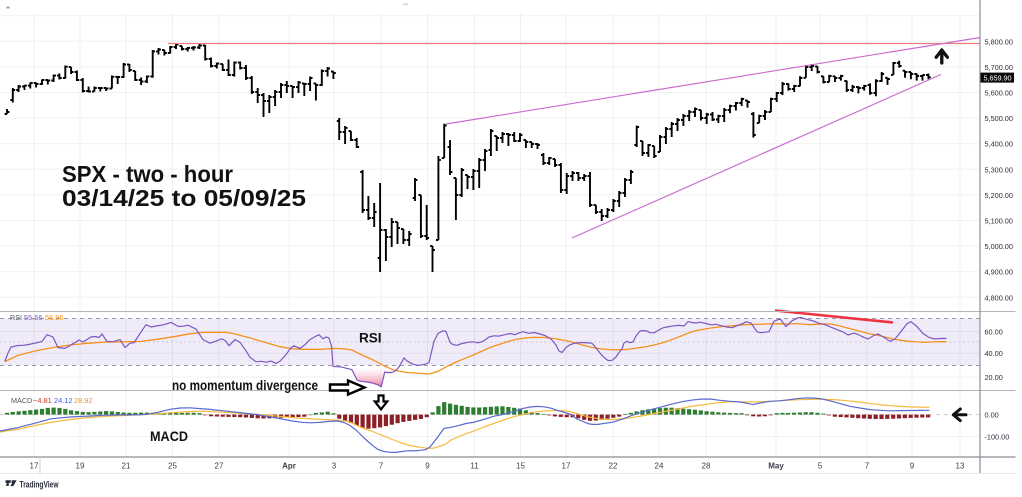 This screenshot has height=497, width=1022. What do you see at coordinates (999, 246) in the screenshot?
I see `svg-text: 5,000.00` at bounding box center [999, 246].